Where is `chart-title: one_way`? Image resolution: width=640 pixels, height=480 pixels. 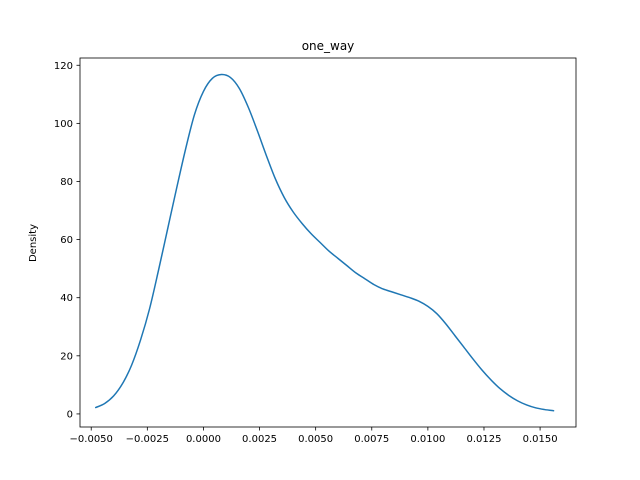 chart-title: one_way is located at coordinates (328, 46).